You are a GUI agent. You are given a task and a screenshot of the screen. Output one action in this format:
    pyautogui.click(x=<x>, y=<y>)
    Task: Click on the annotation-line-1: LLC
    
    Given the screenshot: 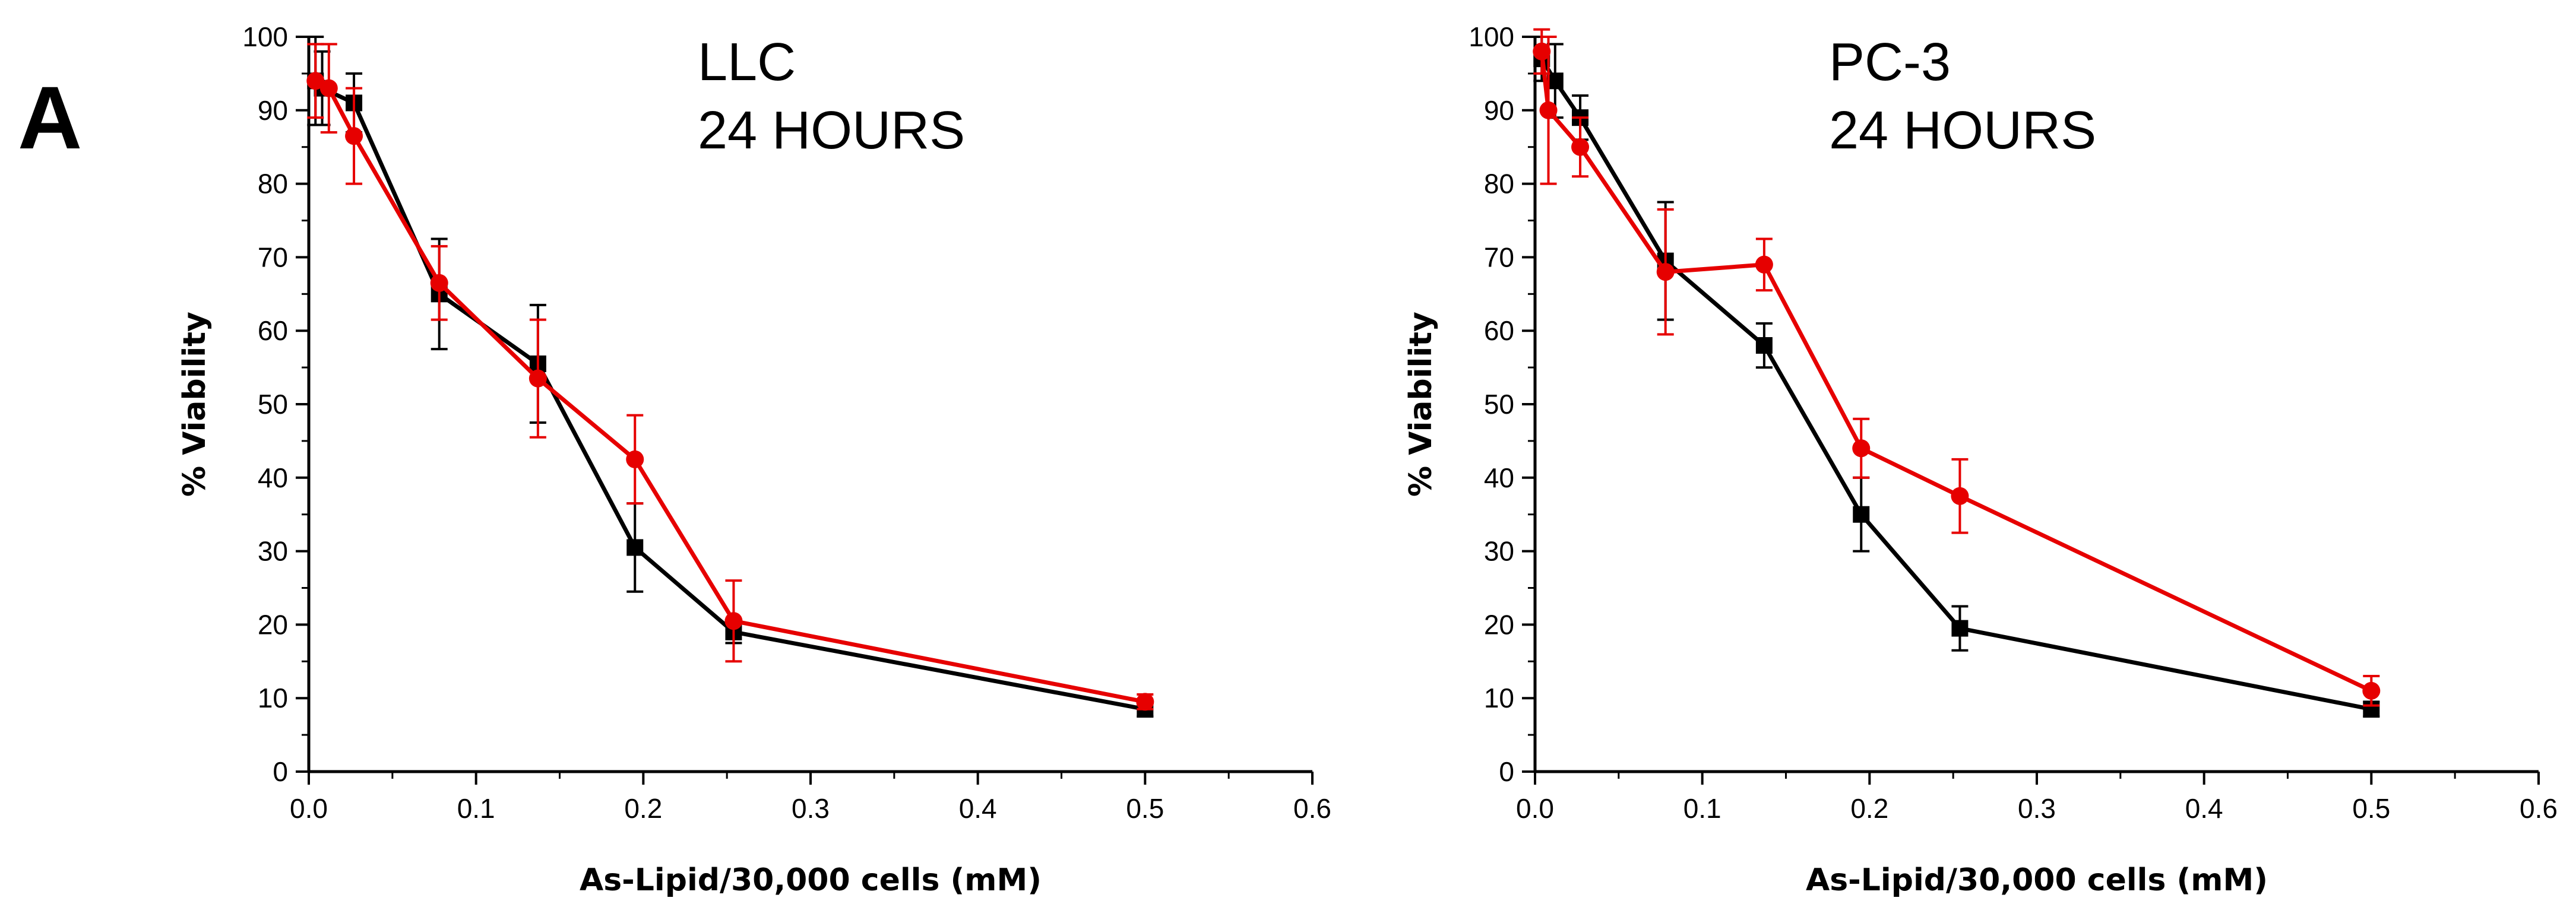 What is the action you would take?
    pyautogui.click(x=747, y=62)
    